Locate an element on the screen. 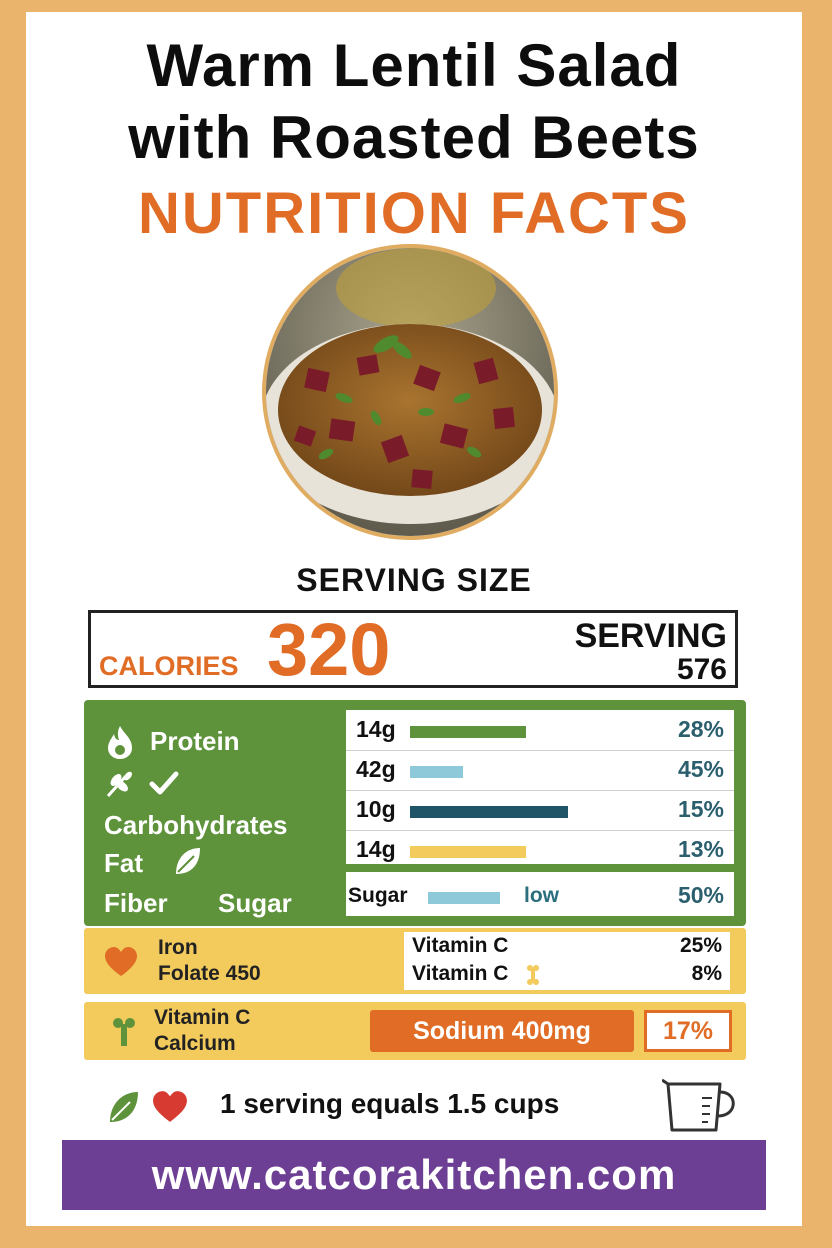  sugar-note: low is located at coordinates (541, 895).